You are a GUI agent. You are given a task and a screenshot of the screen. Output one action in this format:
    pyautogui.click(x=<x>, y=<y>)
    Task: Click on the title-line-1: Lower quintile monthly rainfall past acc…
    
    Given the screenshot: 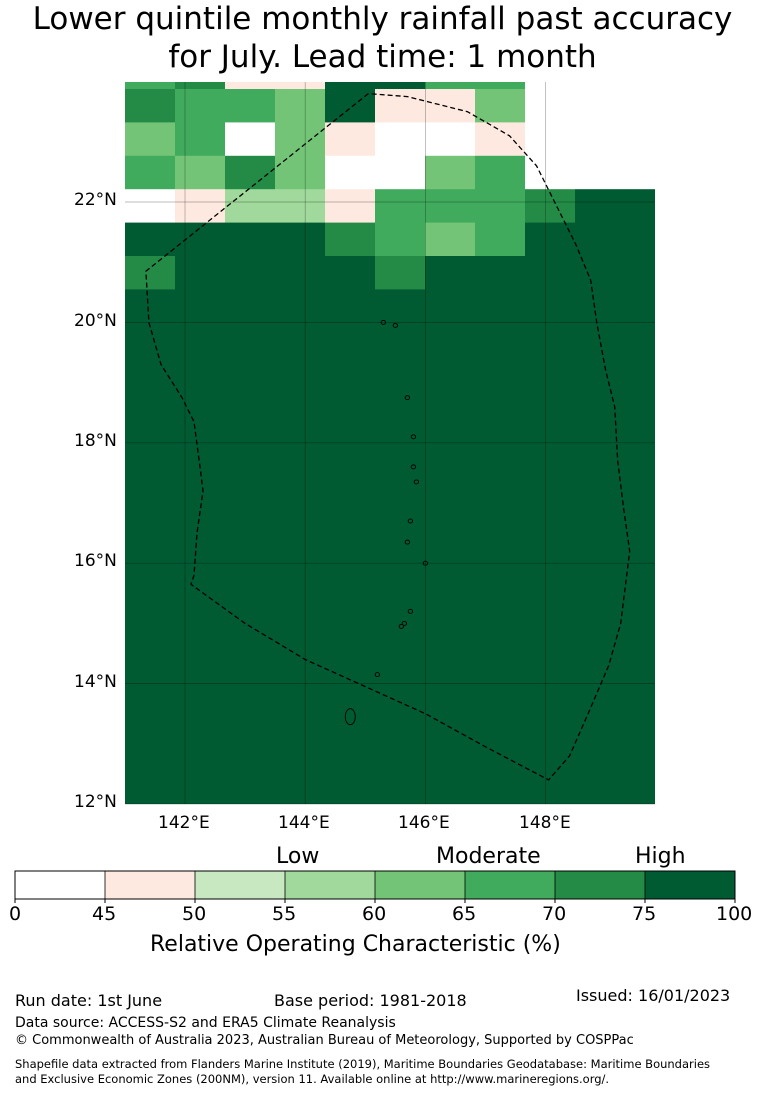 What is the action you would take?
    pyautogui.click(x=382, y=19)
    